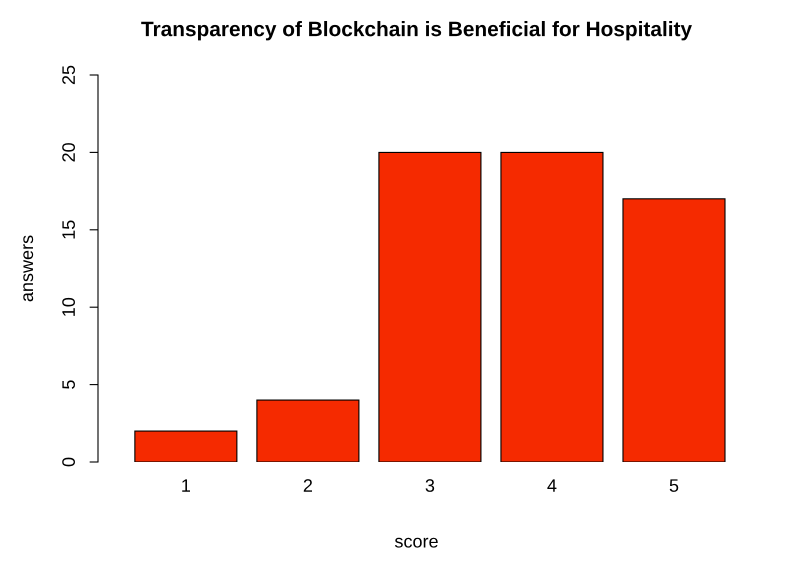 The image size is (795, 573). What do you see at coordinates (416, 30) in the screenshot?
I see `chart-title: Transparency of Blockchain is Beneficial for Hospitality` at bounding box center [416, 30].